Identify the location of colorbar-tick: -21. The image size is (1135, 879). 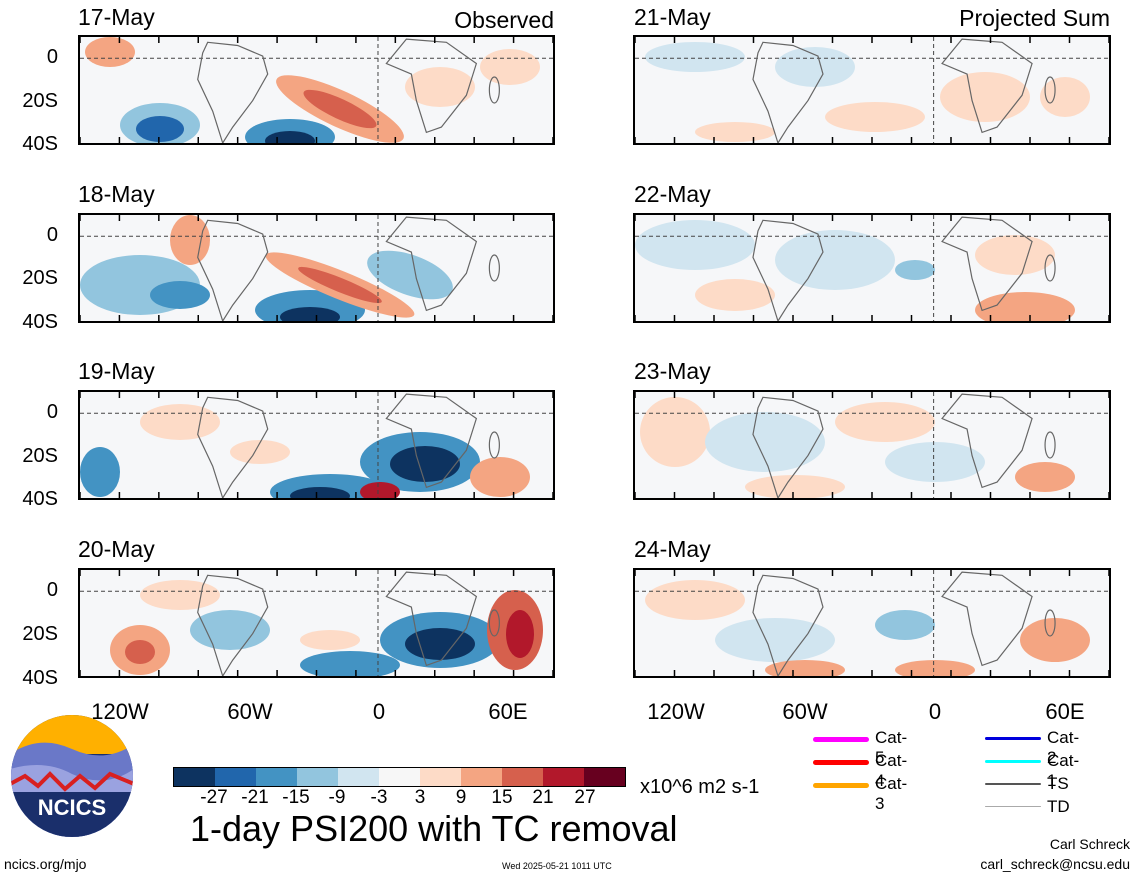
(255, 797).